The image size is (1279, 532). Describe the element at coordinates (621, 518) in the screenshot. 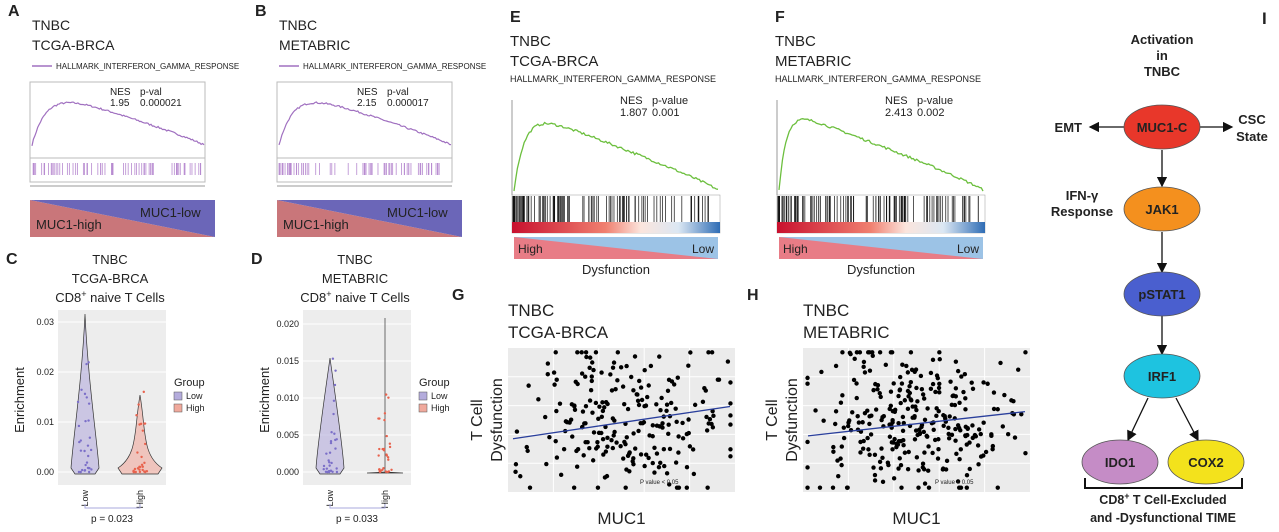

I see `x-axis-label: MUC1` at that location.